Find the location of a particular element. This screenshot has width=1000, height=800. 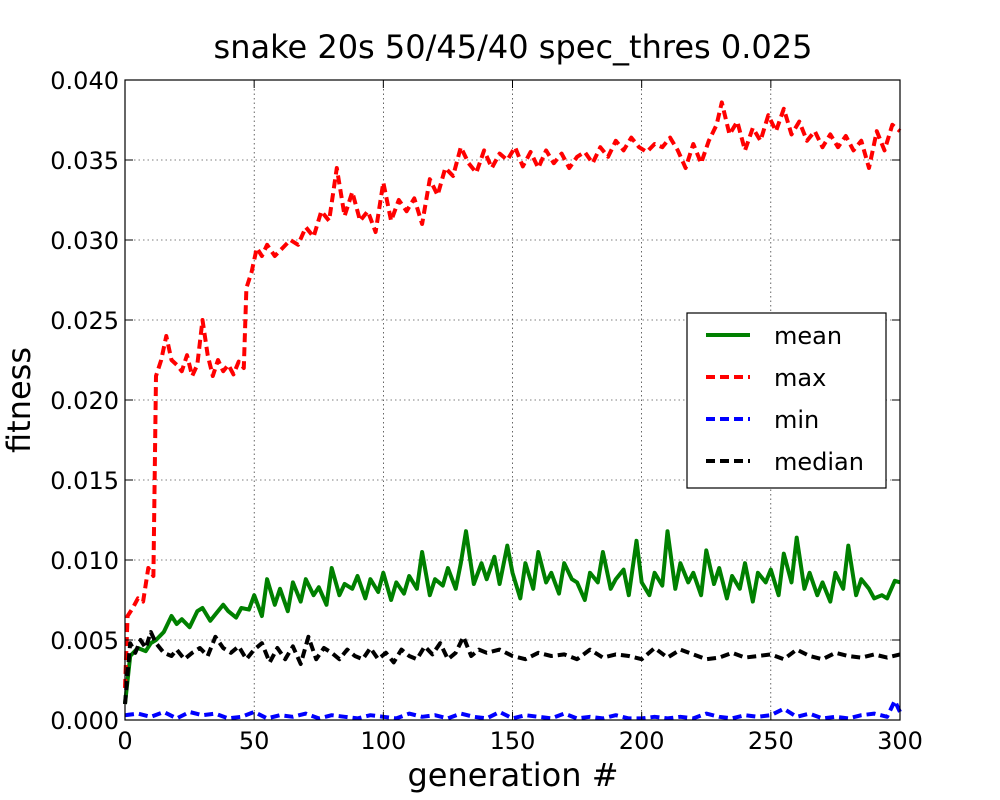

y-tick-label: 0.035 is located at coordinates (84, 161).